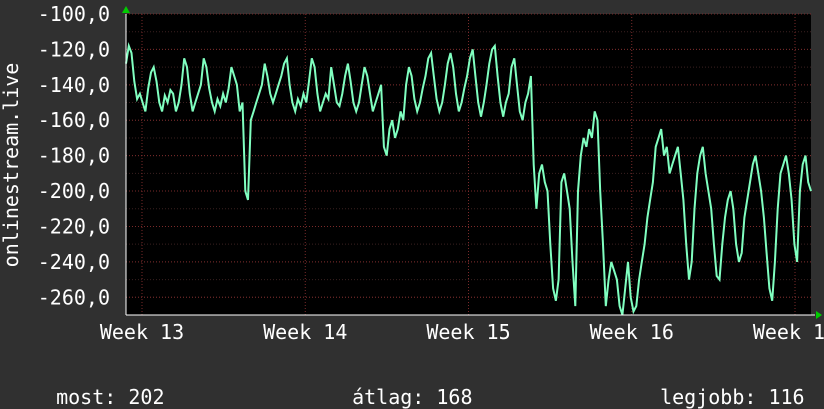  Describe the element at coordinates (74, 85) in the screenshot. I see `y-tick-label: -140,0` at that location.